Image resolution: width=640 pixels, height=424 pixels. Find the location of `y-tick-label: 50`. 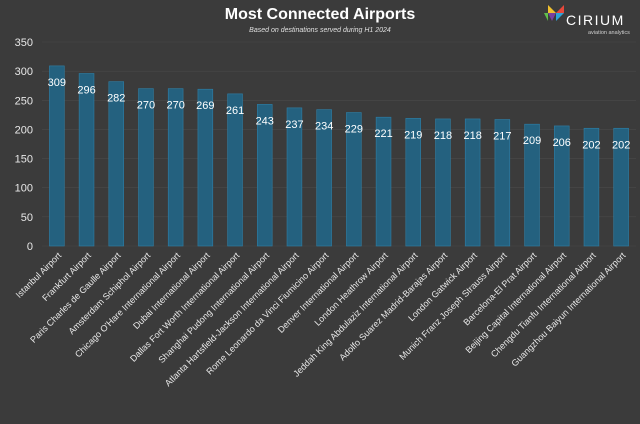

y-tick-label: 50 is located at coordinates (27, 218).